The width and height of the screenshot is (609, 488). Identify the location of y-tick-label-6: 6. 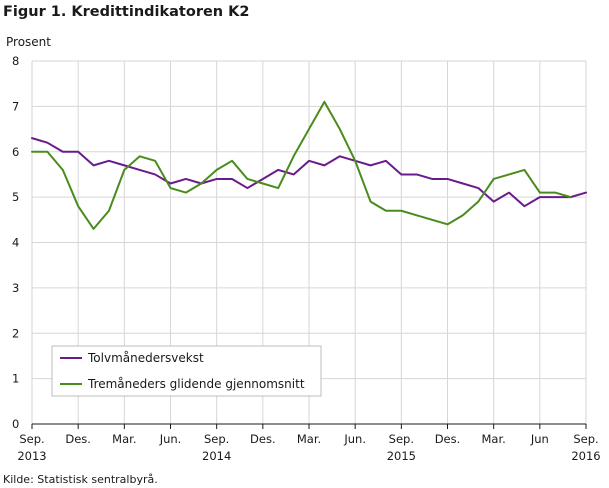
(15, 152).